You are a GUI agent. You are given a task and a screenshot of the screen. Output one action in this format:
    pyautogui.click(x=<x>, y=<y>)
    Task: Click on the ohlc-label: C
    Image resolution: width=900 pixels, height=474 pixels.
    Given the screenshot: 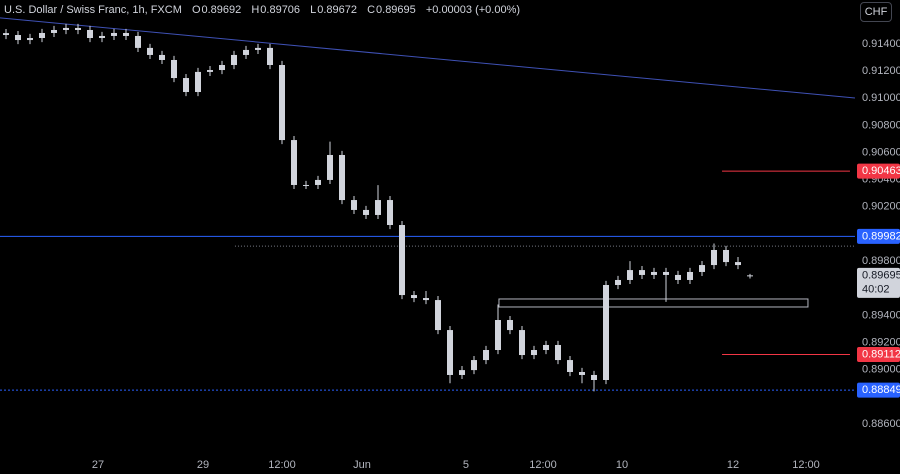 What is the action you would take?
    pyautogui.click(x=371, y=10)
    